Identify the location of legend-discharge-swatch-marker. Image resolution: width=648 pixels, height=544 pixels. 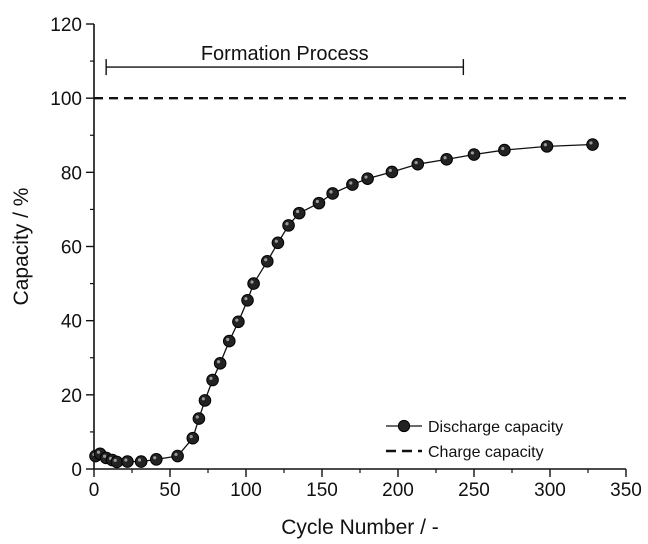
(404, 426).